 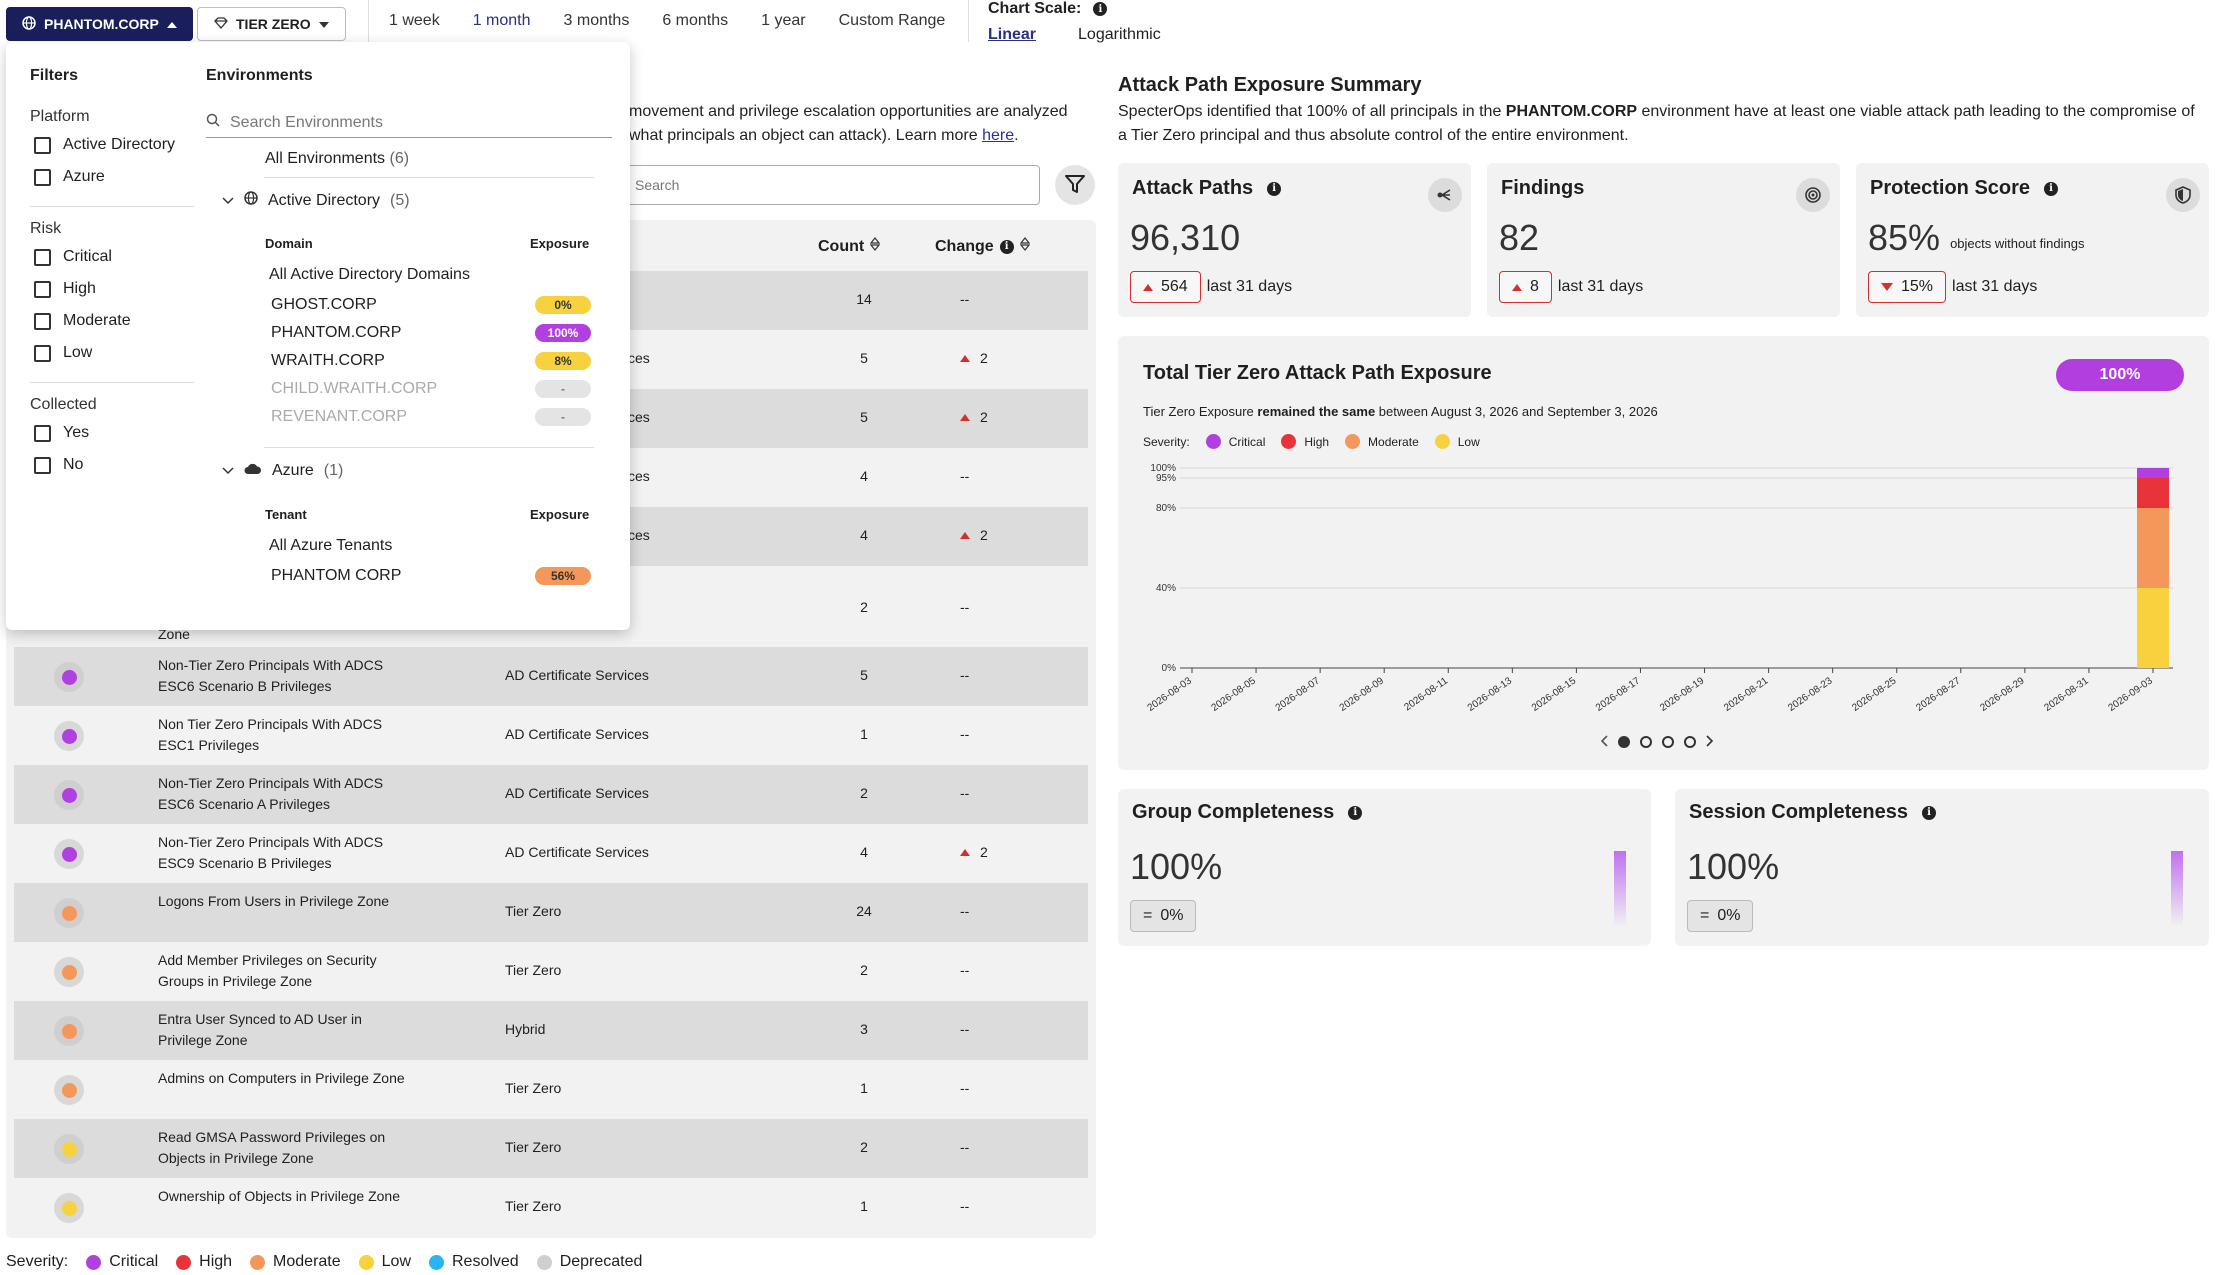 I want to click on severity-legend-item: High, so click(x=216, y=1261).